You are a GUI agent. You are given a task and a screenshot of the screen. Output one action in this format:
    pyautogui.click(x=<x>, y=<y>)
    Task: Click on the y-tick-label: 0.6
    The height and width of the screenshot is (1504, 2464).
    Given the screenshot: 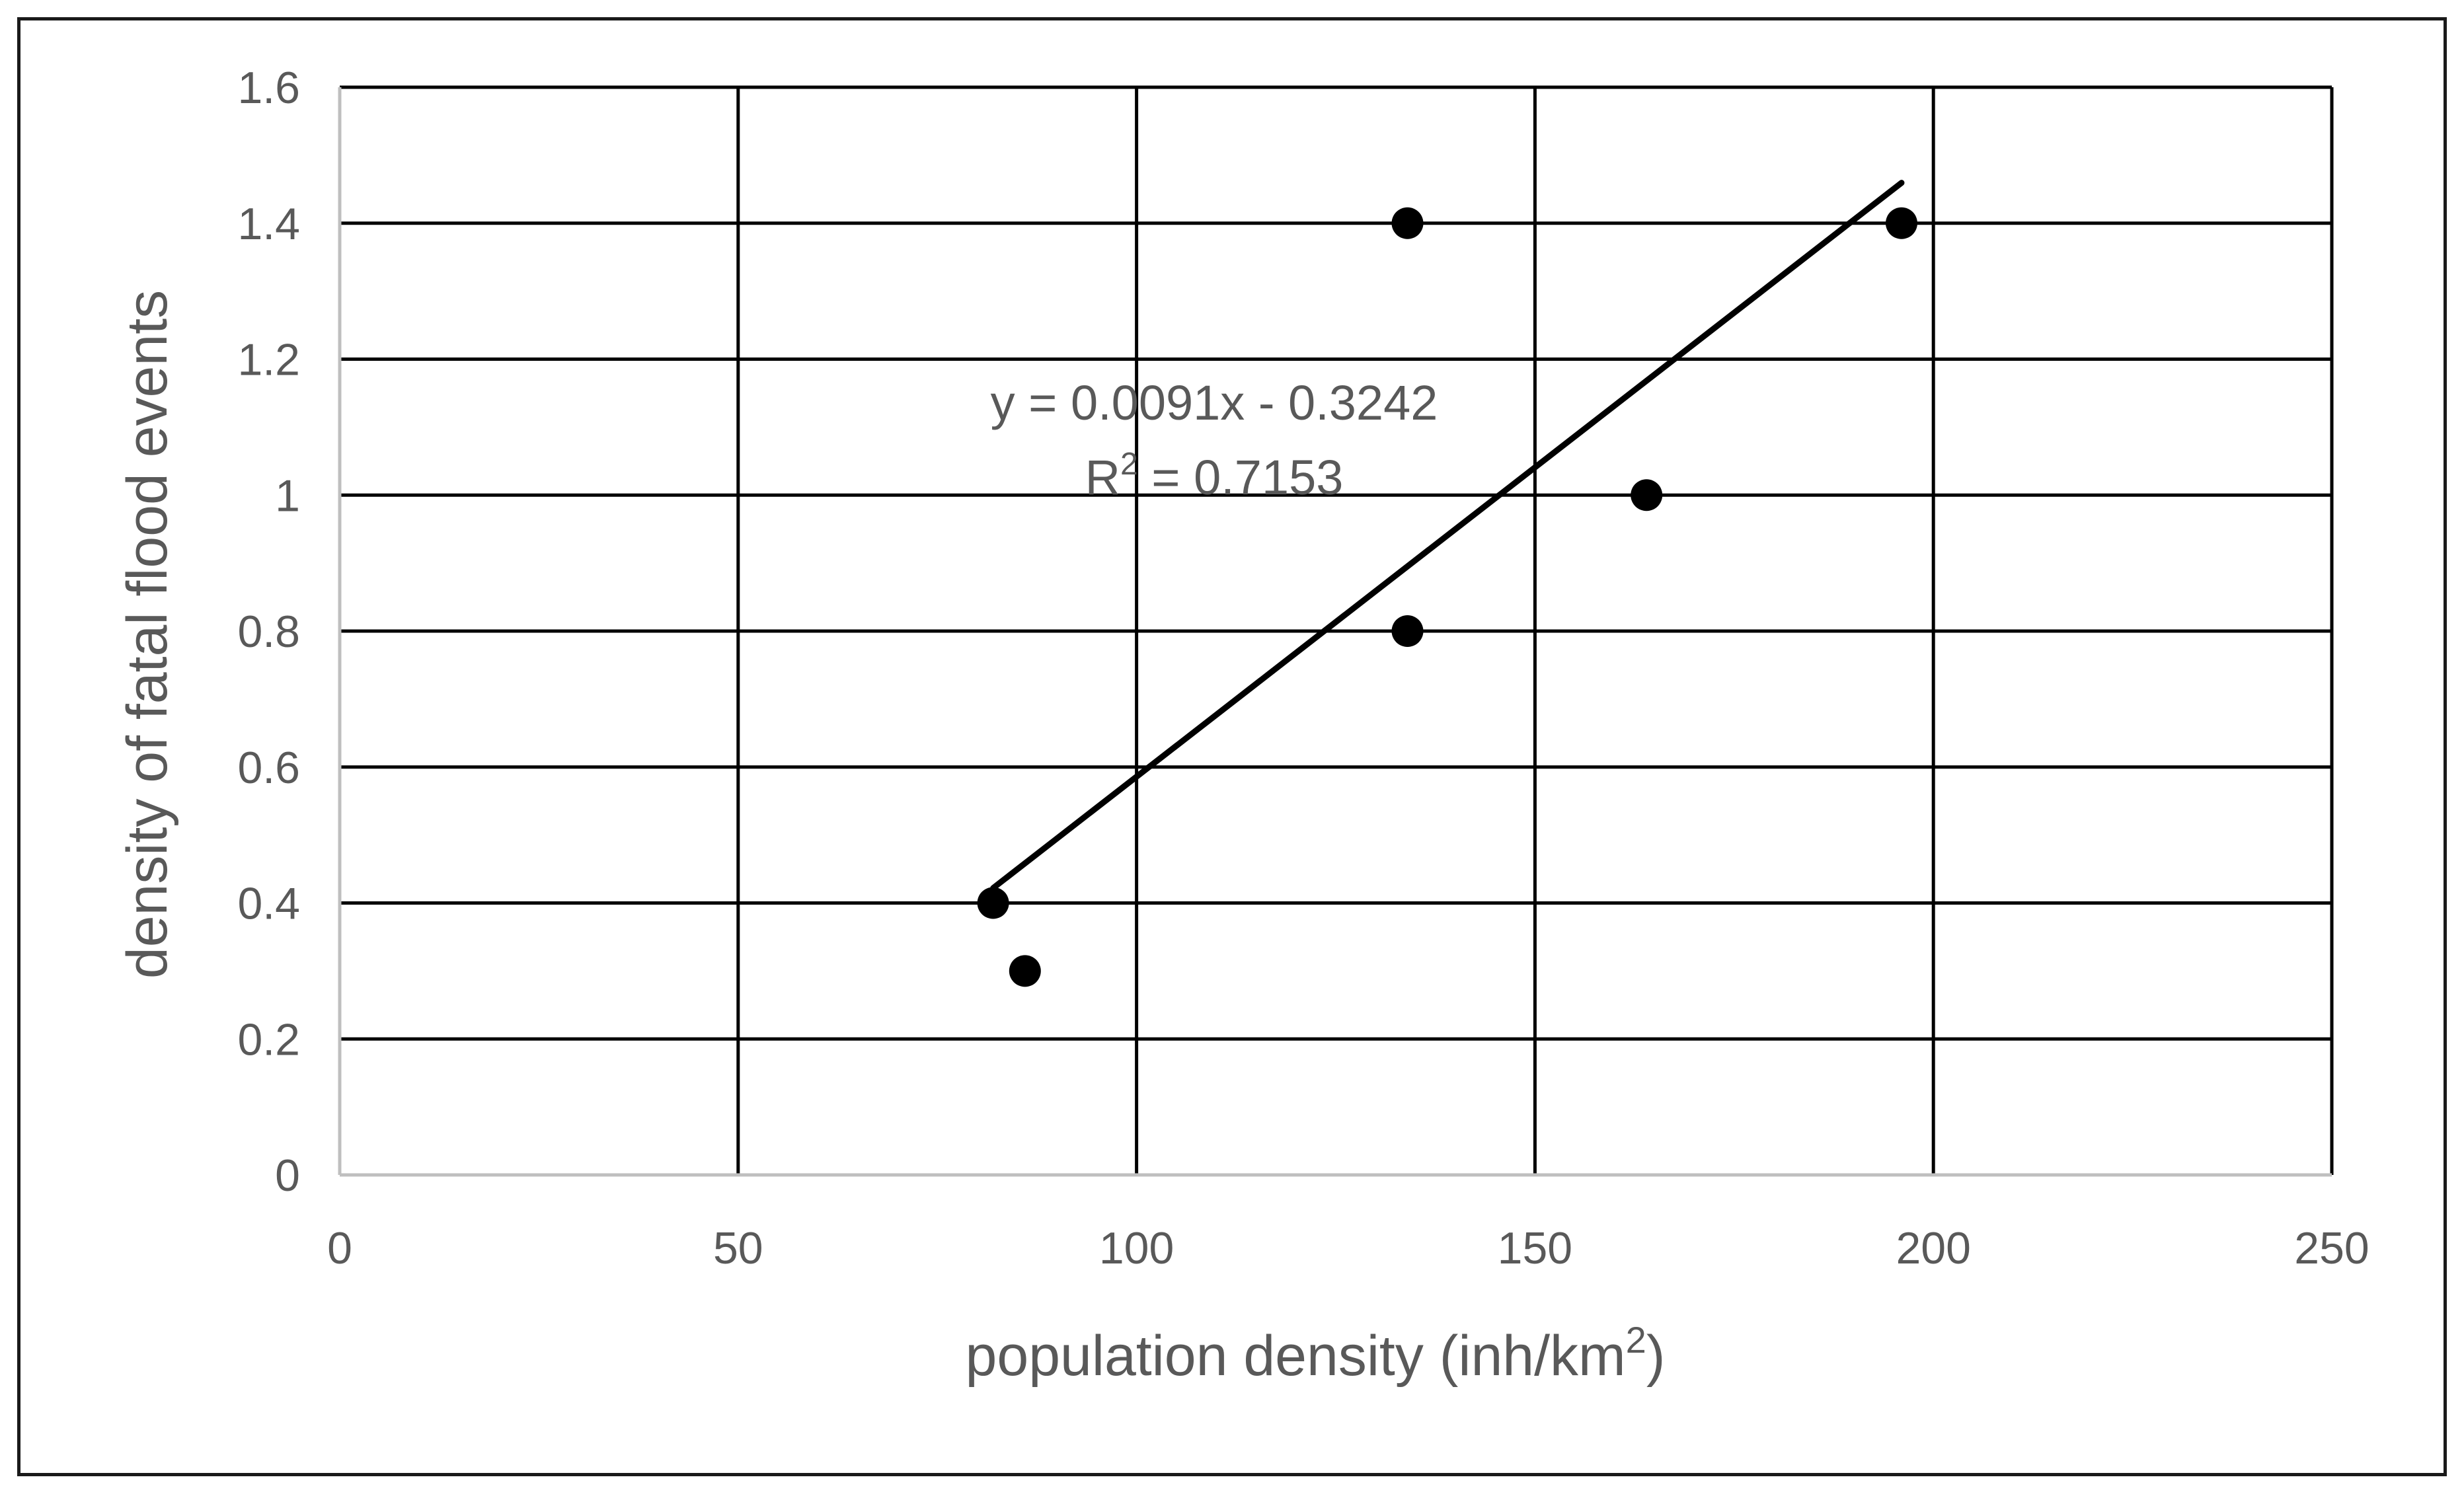 What is the action you would take?
    pyautogui.click(x=268, y=768)
    